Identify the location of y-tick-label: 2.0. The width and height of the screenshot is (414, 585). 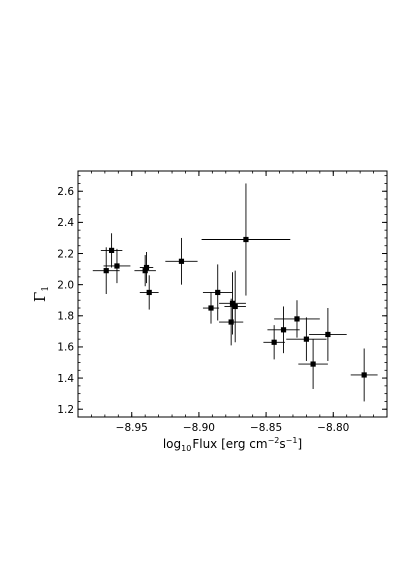
(65, 285).